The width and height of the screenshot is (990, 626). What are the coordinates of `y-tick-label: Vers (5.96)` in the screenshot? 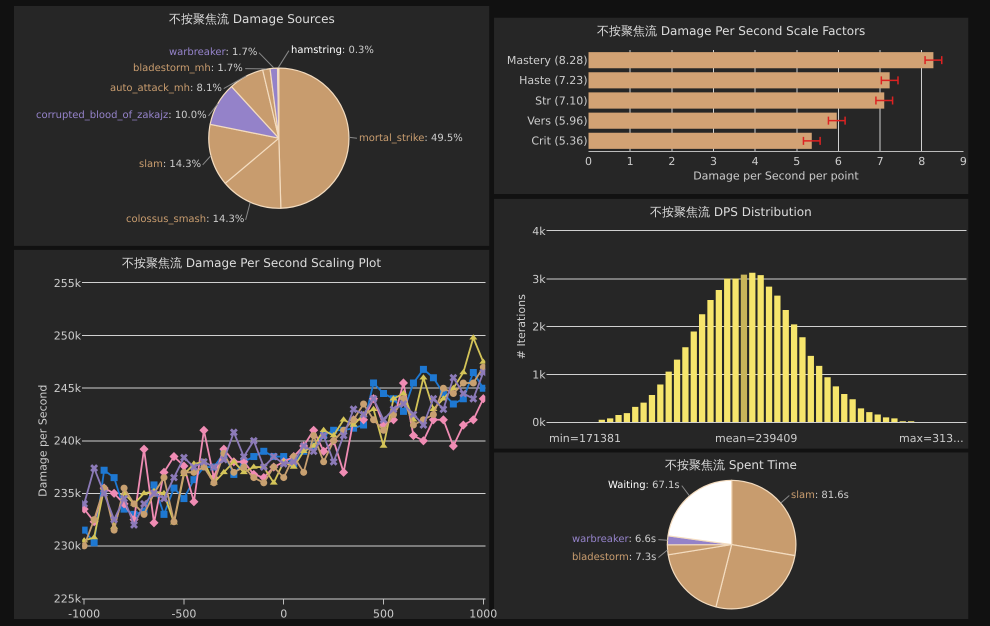 It's located at (557, 121).